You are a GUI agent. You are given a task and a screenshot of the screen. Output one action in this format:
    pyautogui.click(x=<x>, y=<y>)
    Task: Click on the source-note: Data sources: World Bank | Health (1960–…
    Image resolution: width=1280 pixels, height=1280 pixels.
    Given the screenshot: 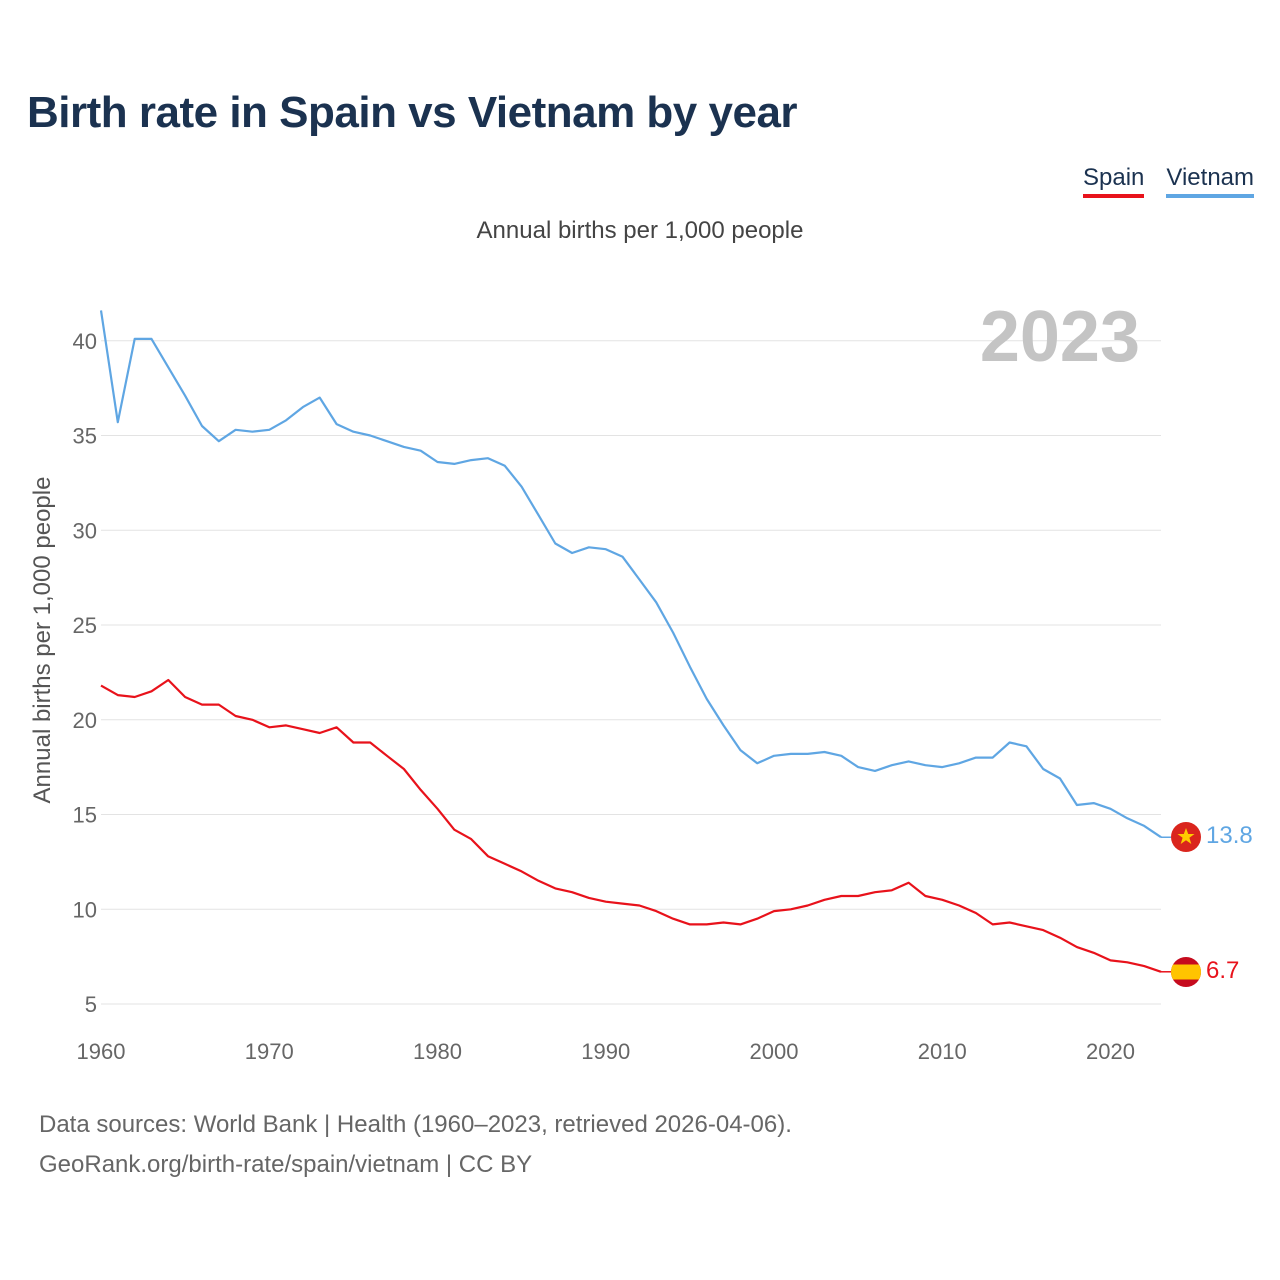 What is the action you would take?
    pyautogui.click(x=415, y=1145)
    